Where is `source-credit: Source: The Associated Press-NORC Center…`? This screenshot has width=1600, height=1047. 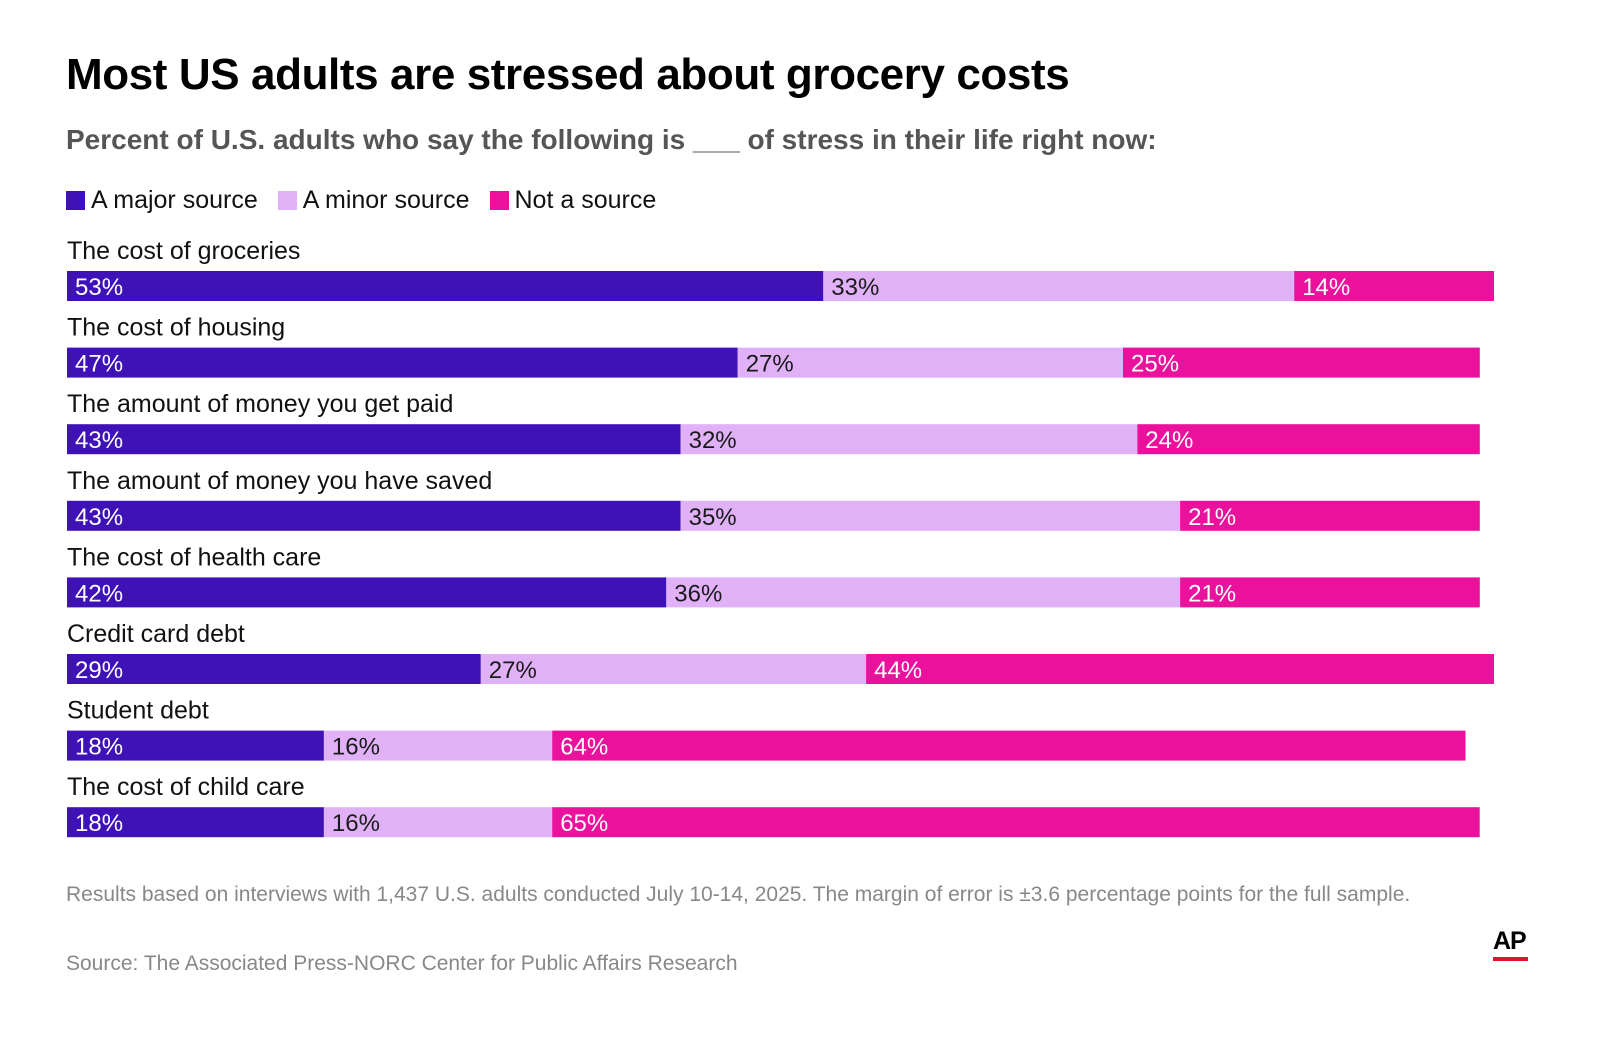
source-credit: Source: The Associated Press-NORC Center… is located at coordinates (402, 963).